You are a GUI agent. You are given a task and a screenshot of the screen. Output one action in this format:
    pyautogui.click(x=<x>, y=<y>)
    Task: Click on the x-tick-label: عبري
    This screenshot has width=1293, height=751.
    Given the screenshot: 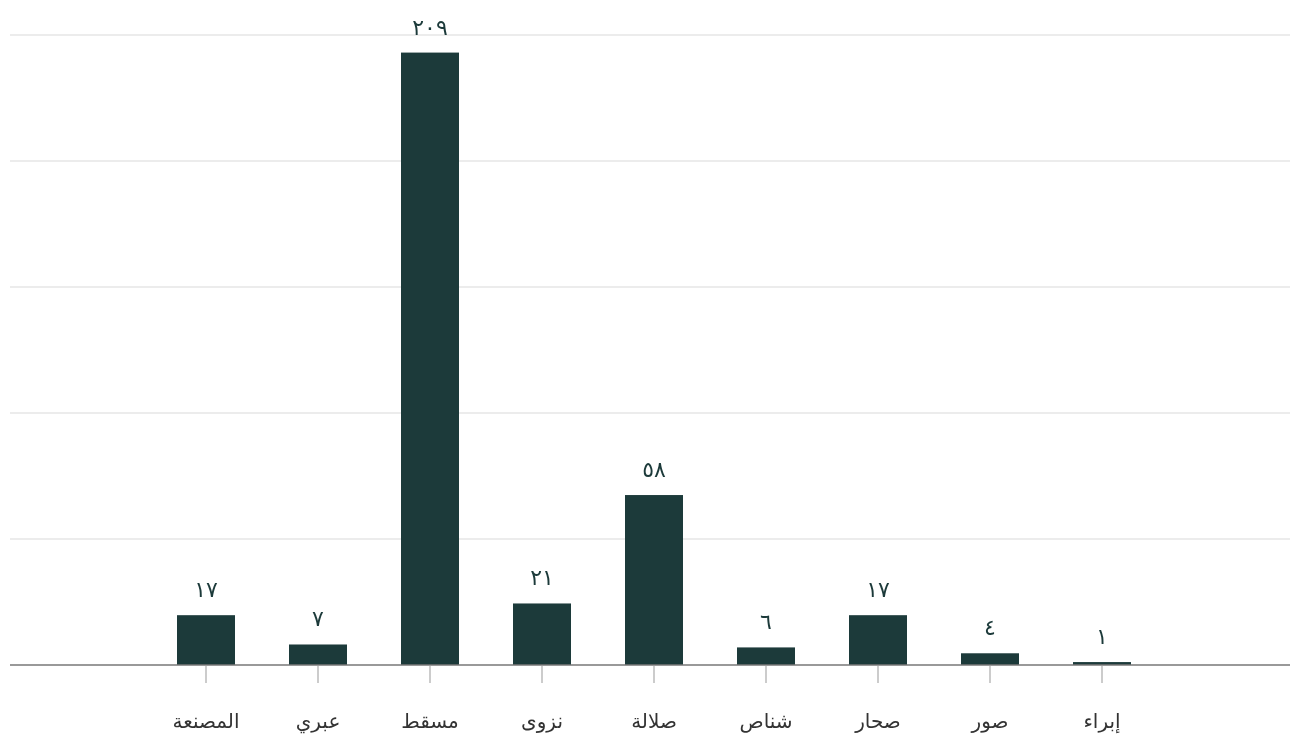 What is the action you would take?
    pyautogui.click(x=318, y=721)
    